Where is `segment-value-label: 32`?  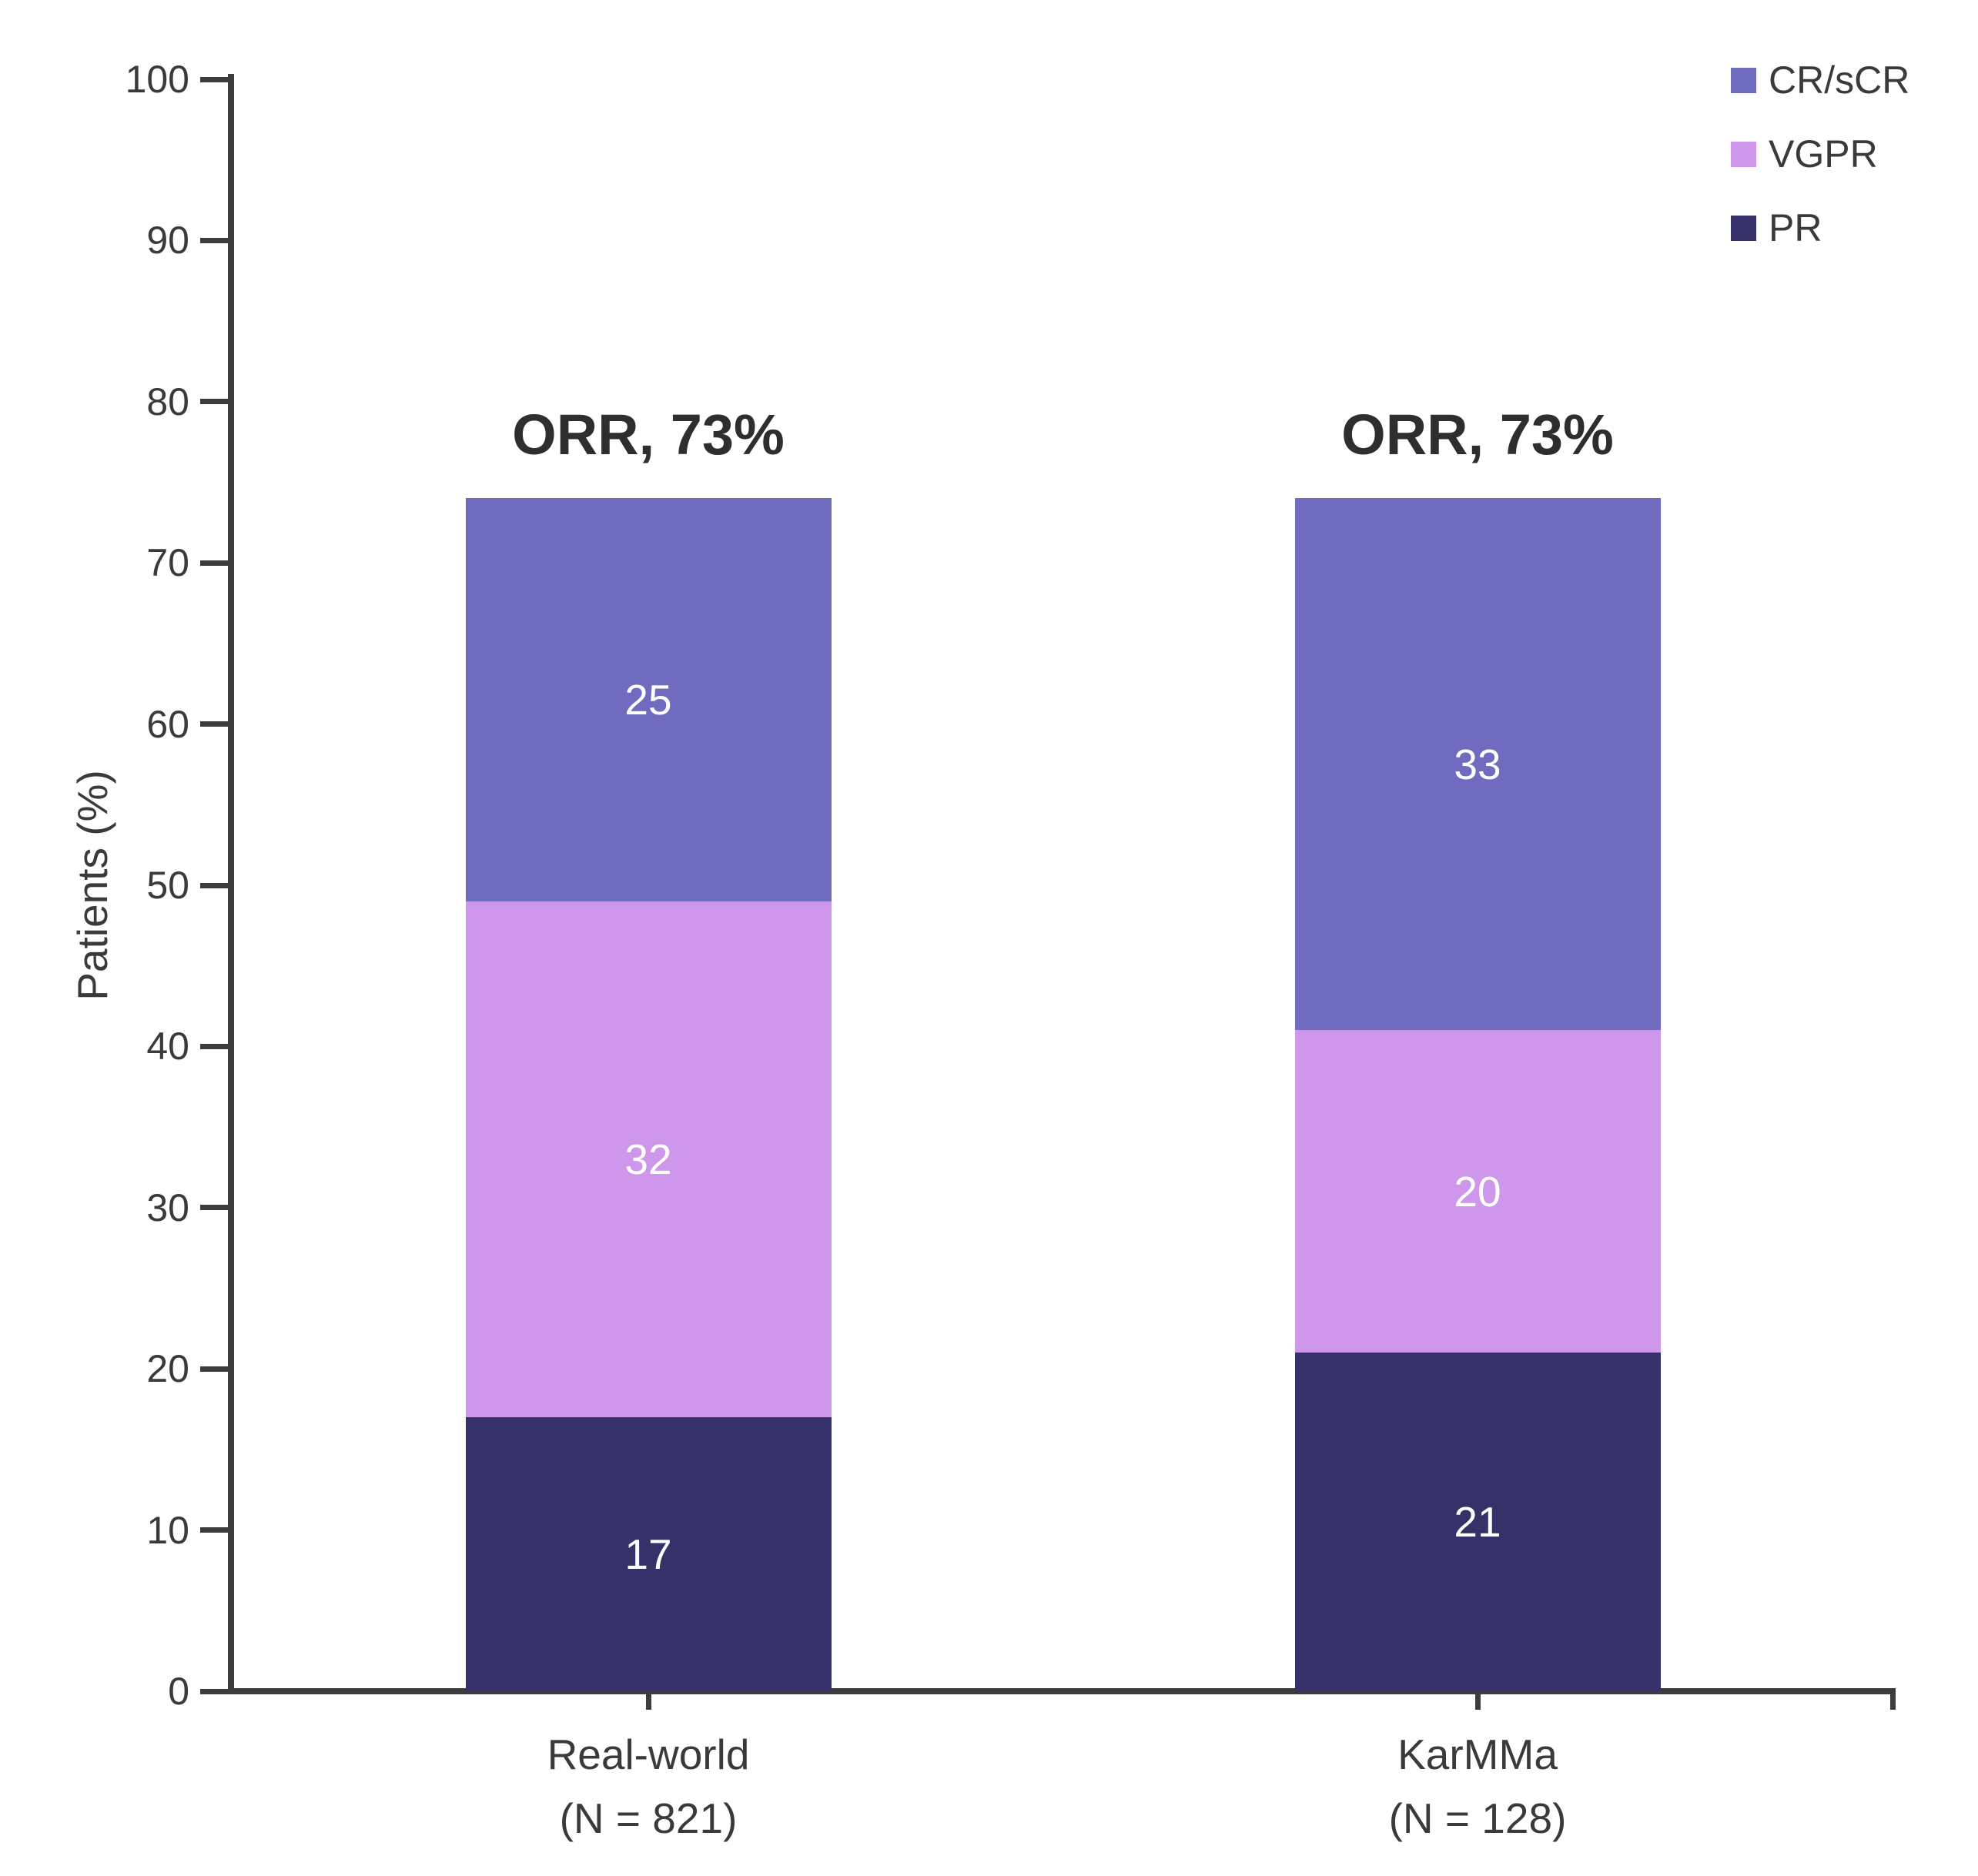 segment-value-label: 32 is located at coordinates (648, 1159).